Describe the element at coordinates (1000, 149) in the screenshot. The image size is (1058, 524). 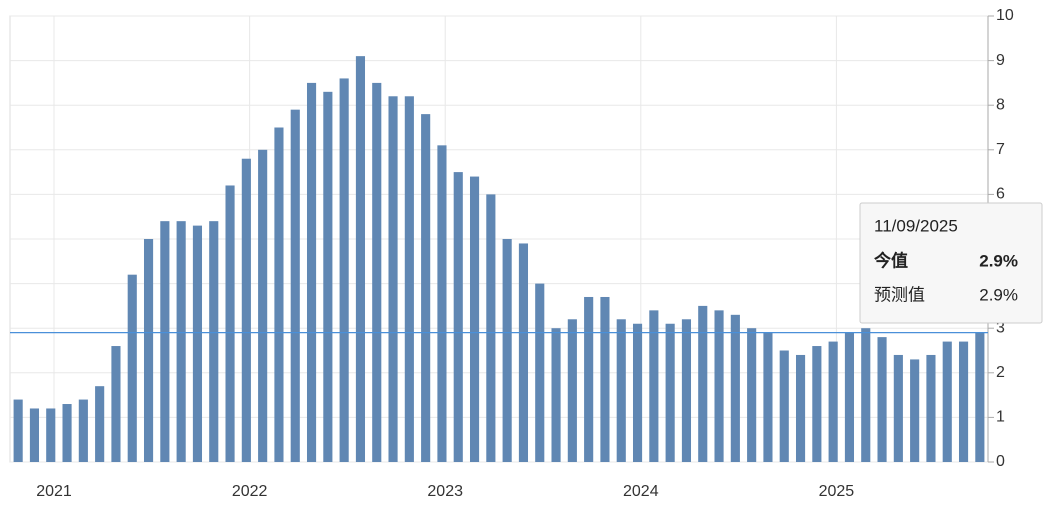
I see `y-tick-label: 7` at that location.